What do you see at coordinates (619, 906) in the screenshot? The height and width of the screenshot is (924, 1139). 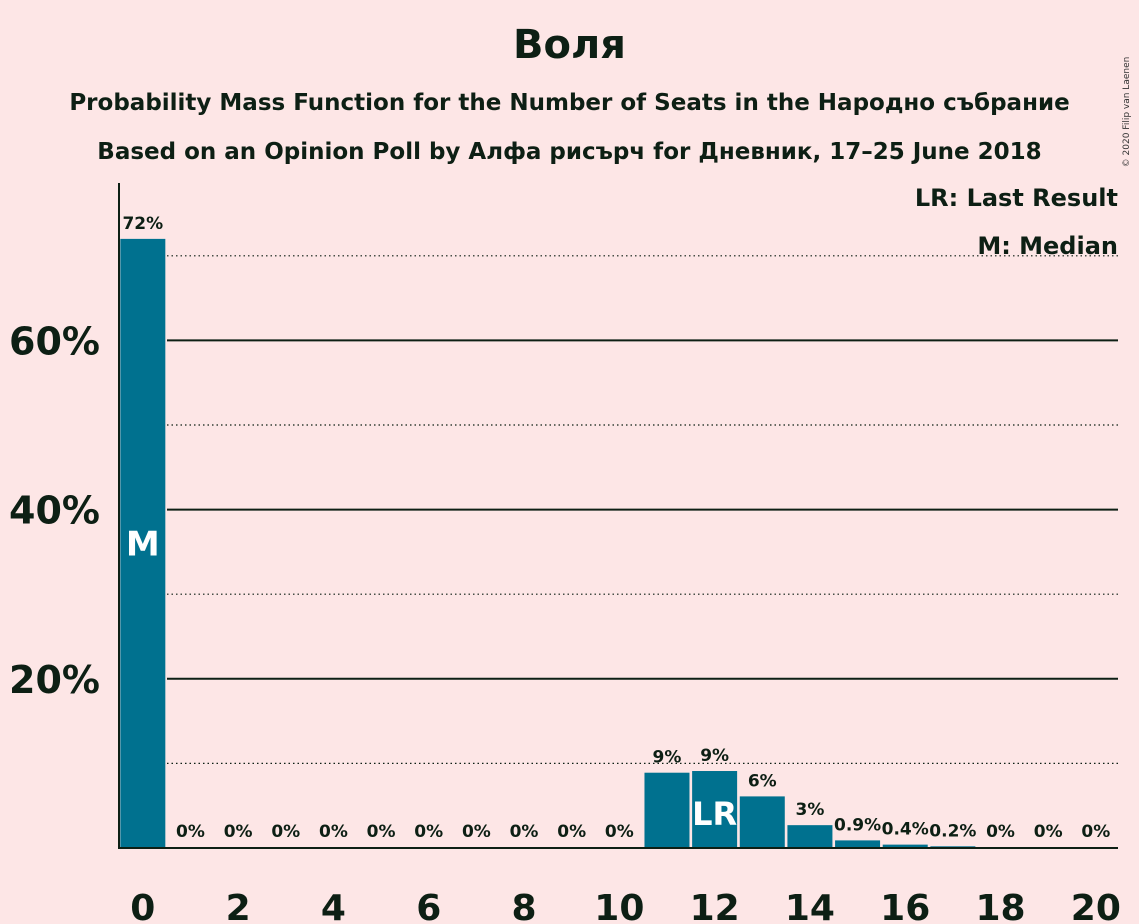 I see `x-tick-label: 10` at bounding box center [619, 906].